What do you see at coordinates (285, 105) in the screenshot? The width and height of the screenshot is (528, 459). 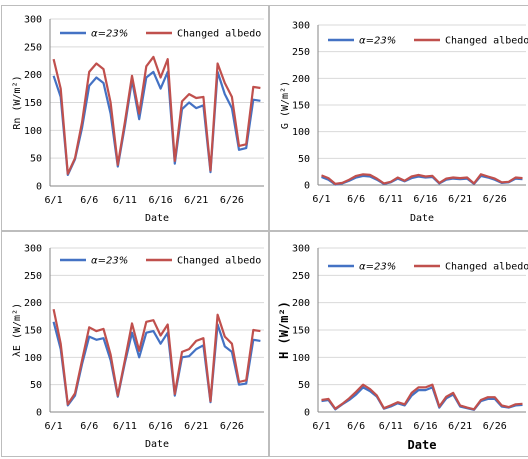 I see `y-axis-title: G (W/m²)` at bounding box center [285, 105].